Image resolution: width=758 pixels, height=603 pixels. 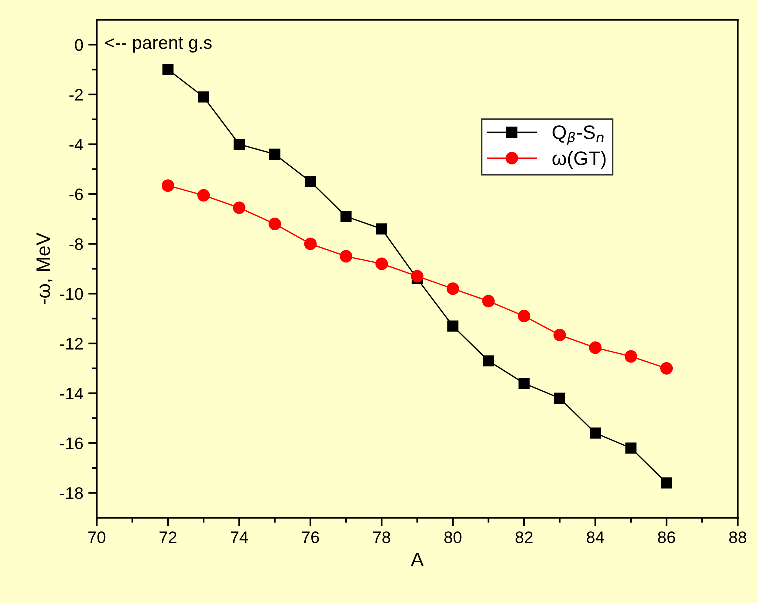 What do you see at coordinates (417, 559) in the screenshot?
I see `x-axis-title: A` at bounding box center [417, 559].